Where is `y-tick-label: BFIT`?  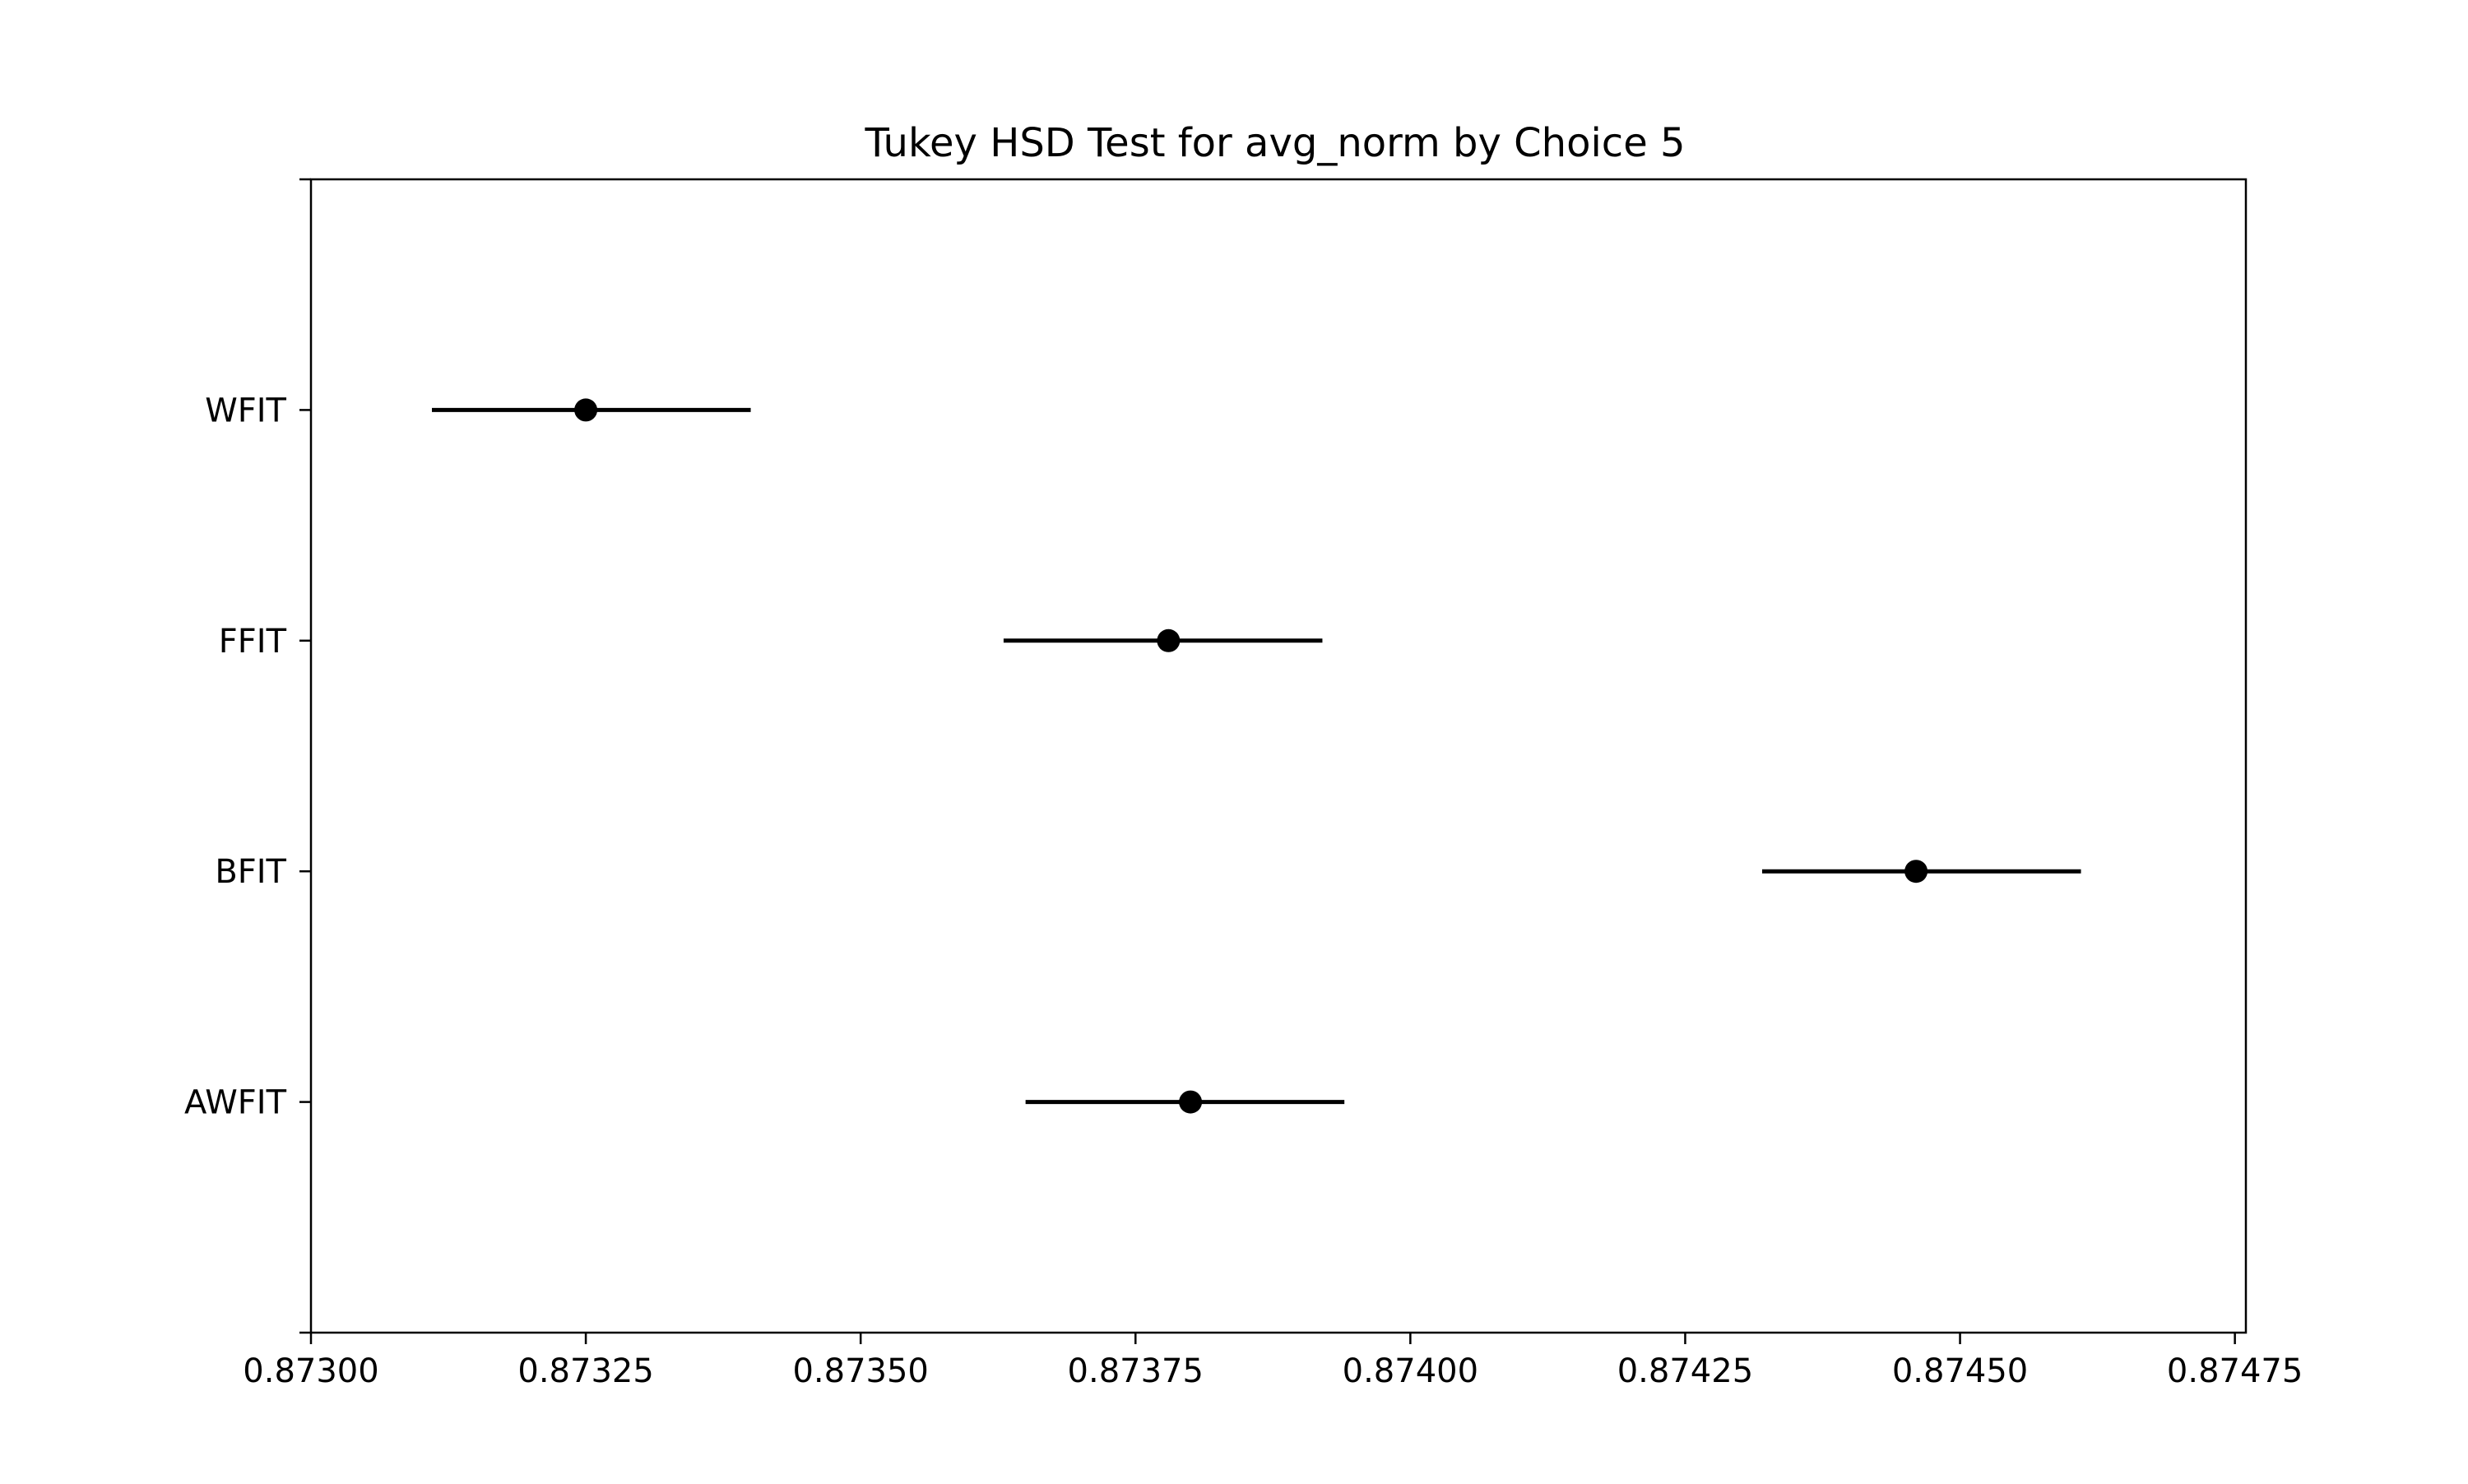 y-tick-label: BFIT is located at coordinates (250, 872).